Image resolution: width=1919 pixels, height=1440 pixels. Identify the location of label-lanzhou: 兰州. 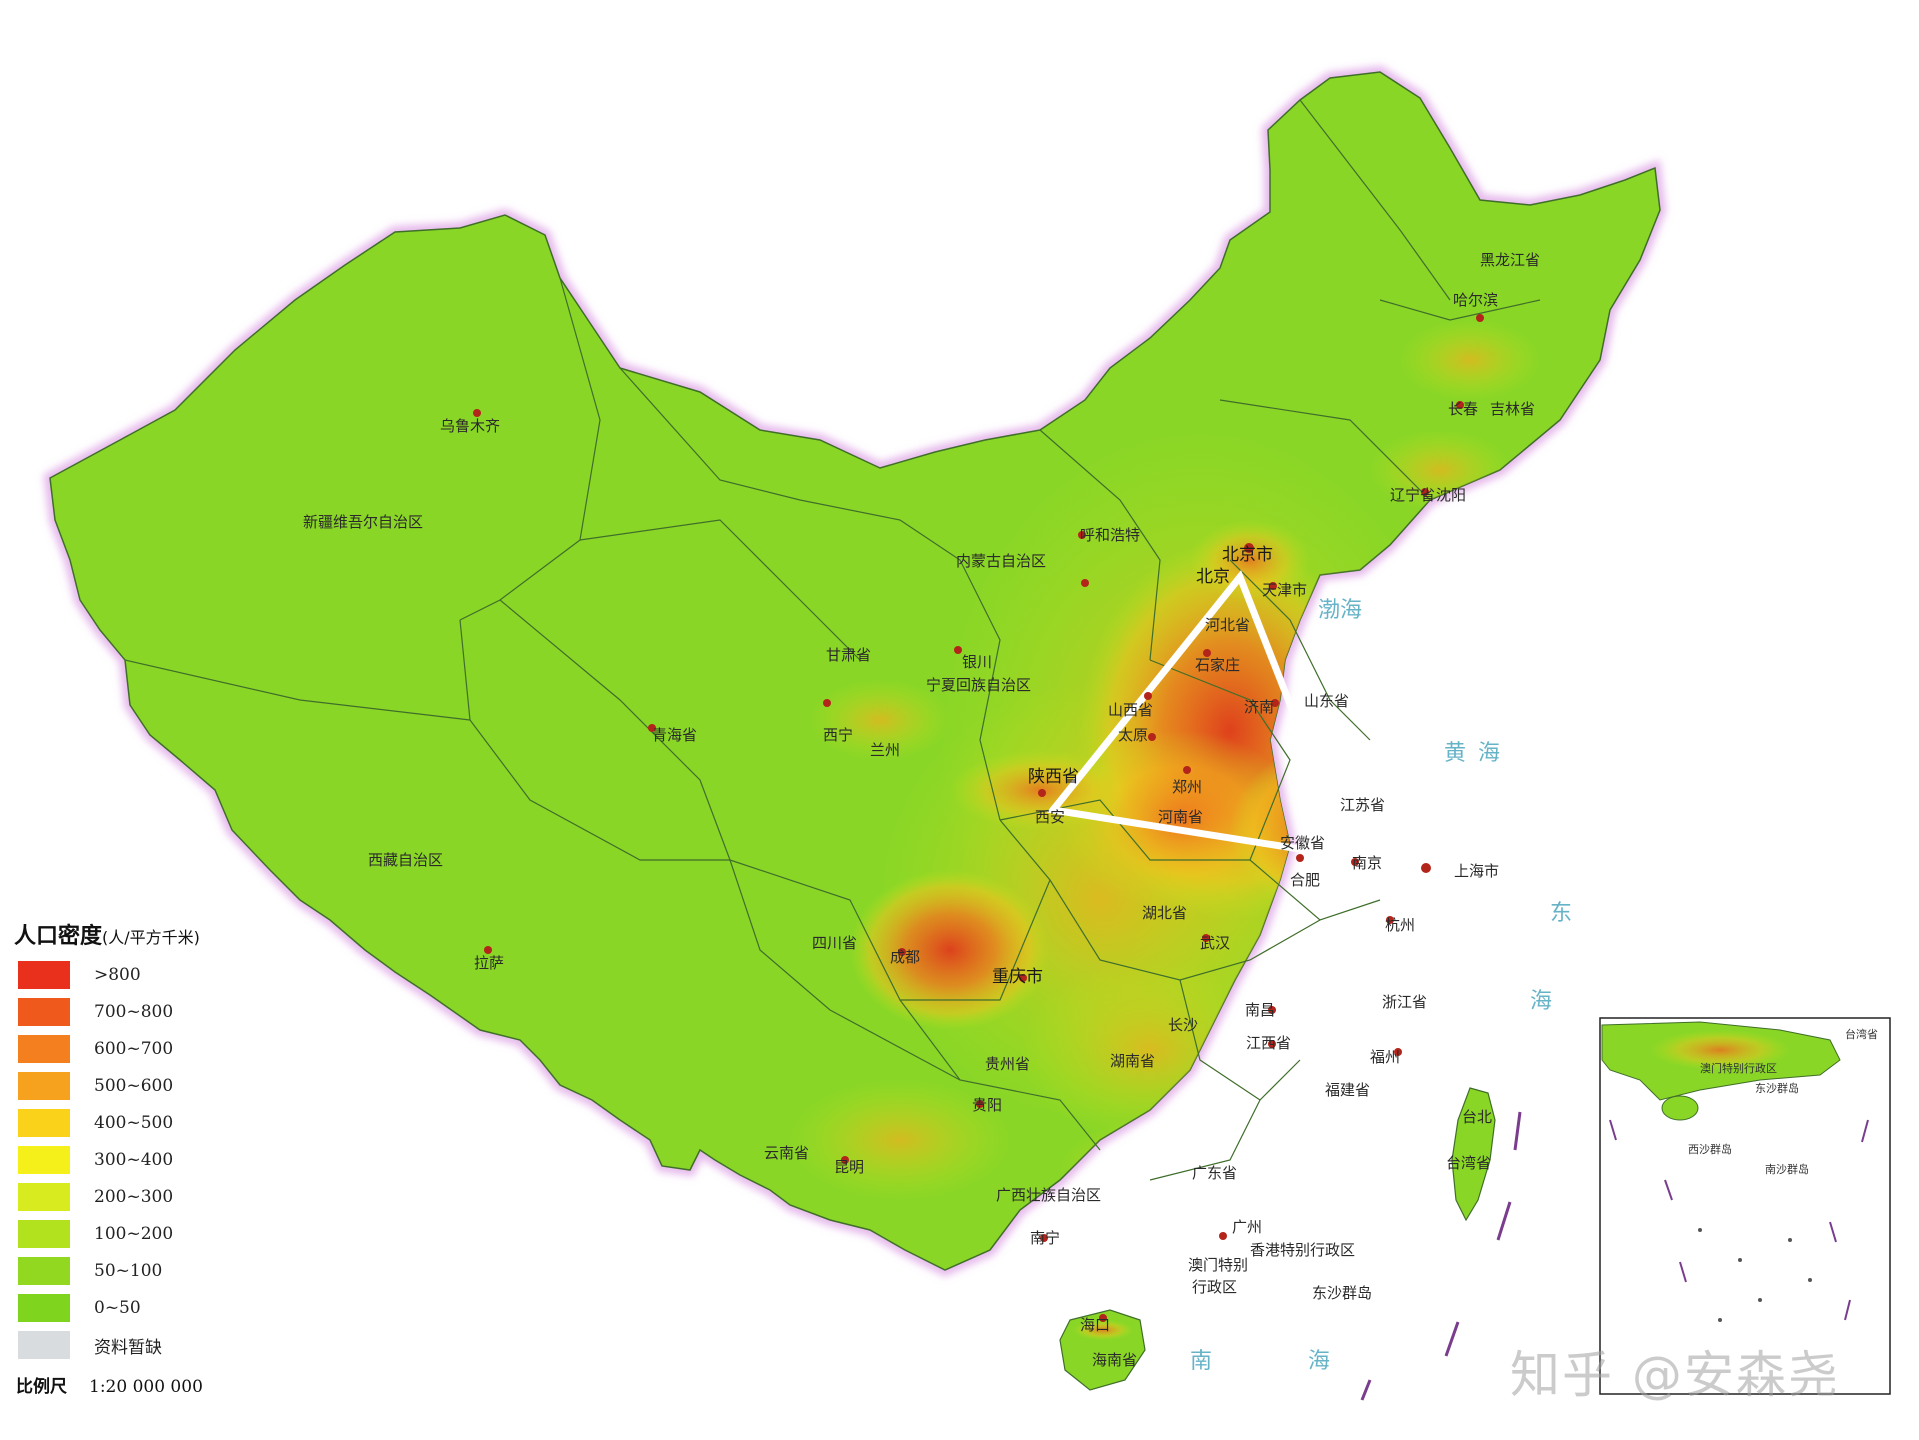
(885, 750).